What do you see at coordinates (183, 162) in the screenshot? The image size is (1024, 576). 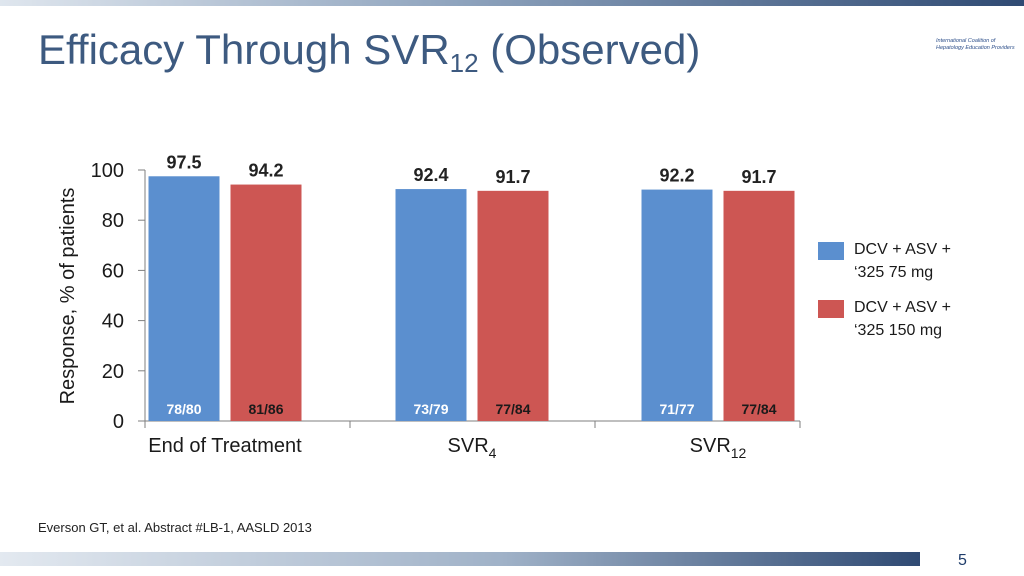 I see `value-label-series-1-cat-1: 97.5` at bounding box center [183, 162].